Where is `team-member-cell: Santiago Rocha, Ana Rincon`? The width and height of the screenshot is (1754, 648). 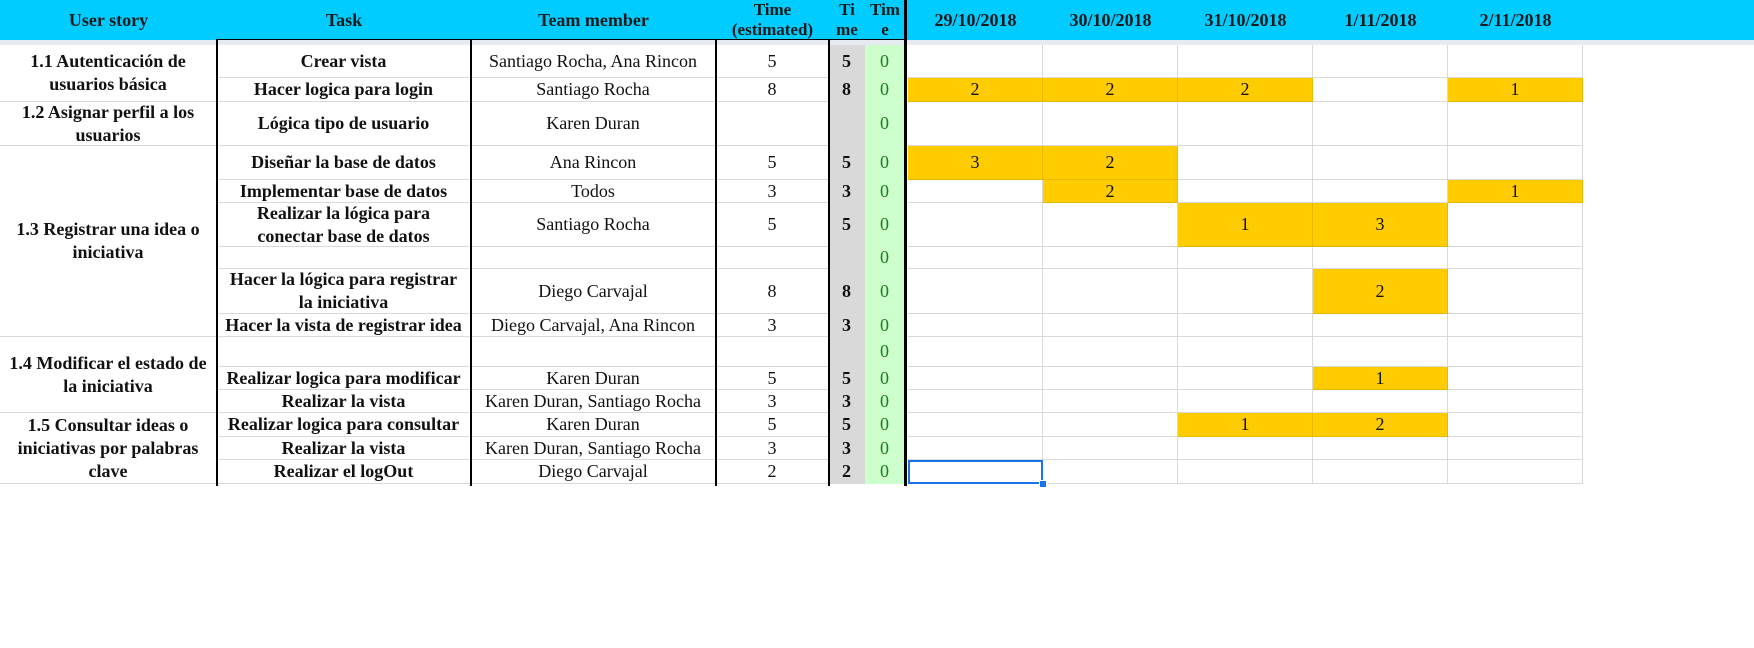 team-member-cell: Santiago Rocha, Ana Rincon is located at coordinates (593, 61).